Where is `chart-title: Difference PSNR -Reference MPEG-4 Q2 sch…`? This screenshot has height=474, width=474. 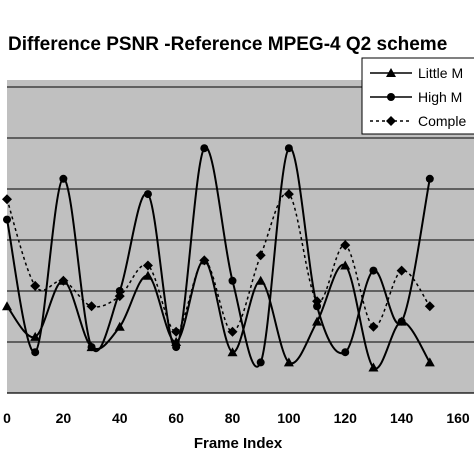
chart-title: Difference PSNR -Reference MPEG-4 Q2 sch… is located at coordinates (227, 44).